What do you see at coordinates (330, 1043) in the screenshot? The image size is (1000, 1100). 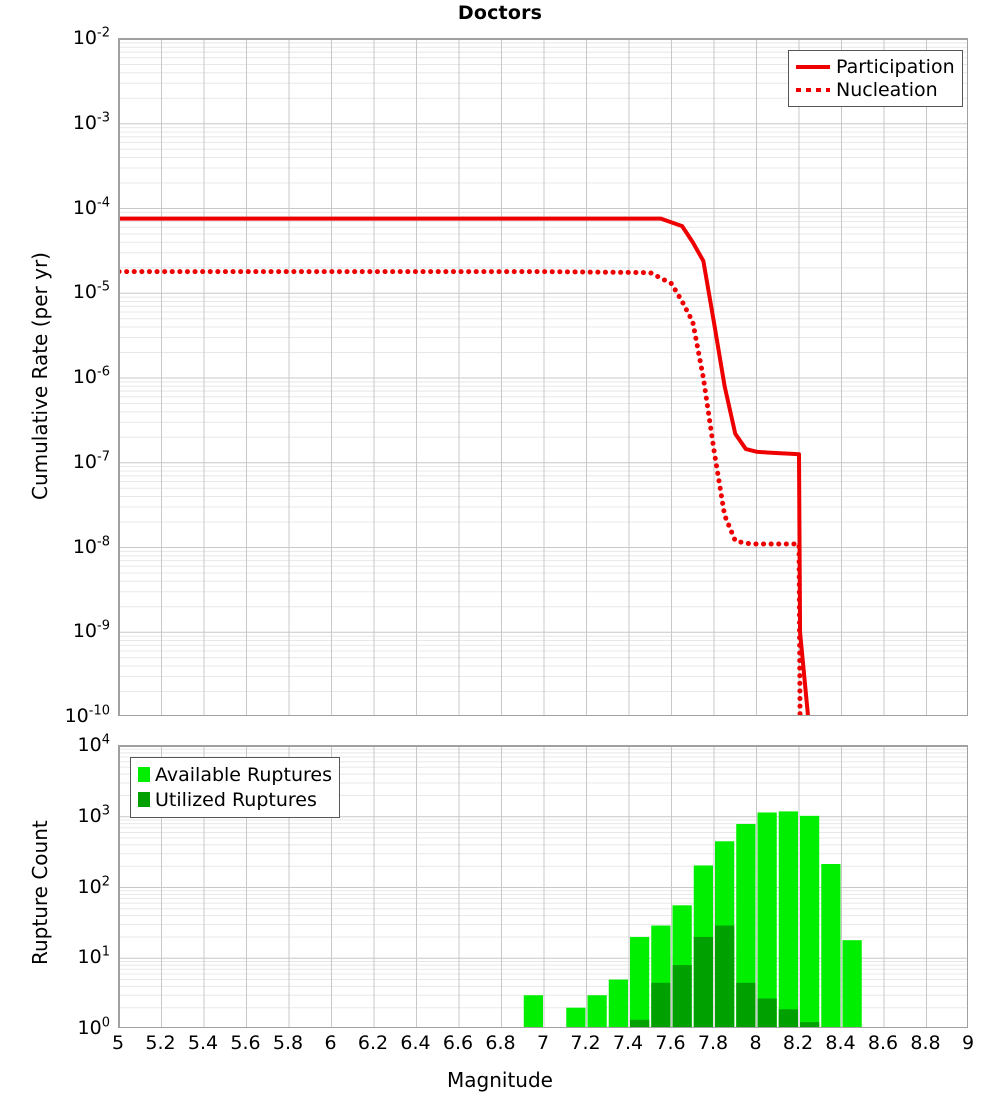 I see `x-tick: 6` at bounding box center [330, 1043].